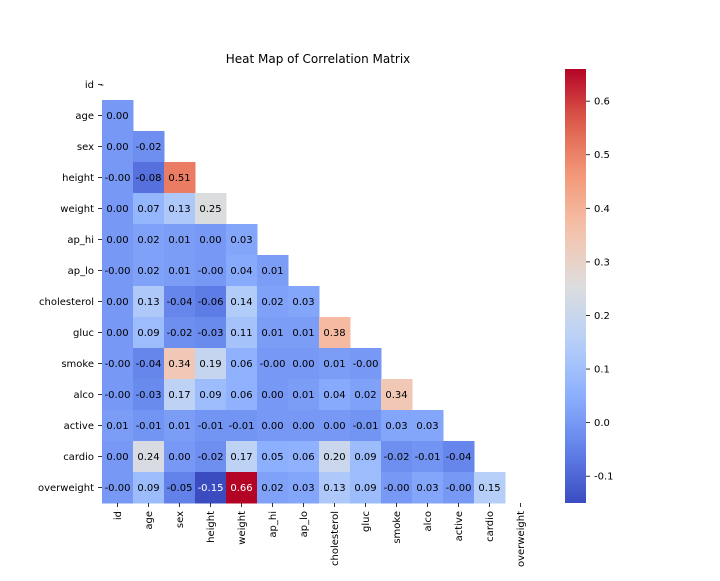 This screenshot has height=581, width=720. I want to click on heatmap-cell-active-ap_hi, so click(273, 426).